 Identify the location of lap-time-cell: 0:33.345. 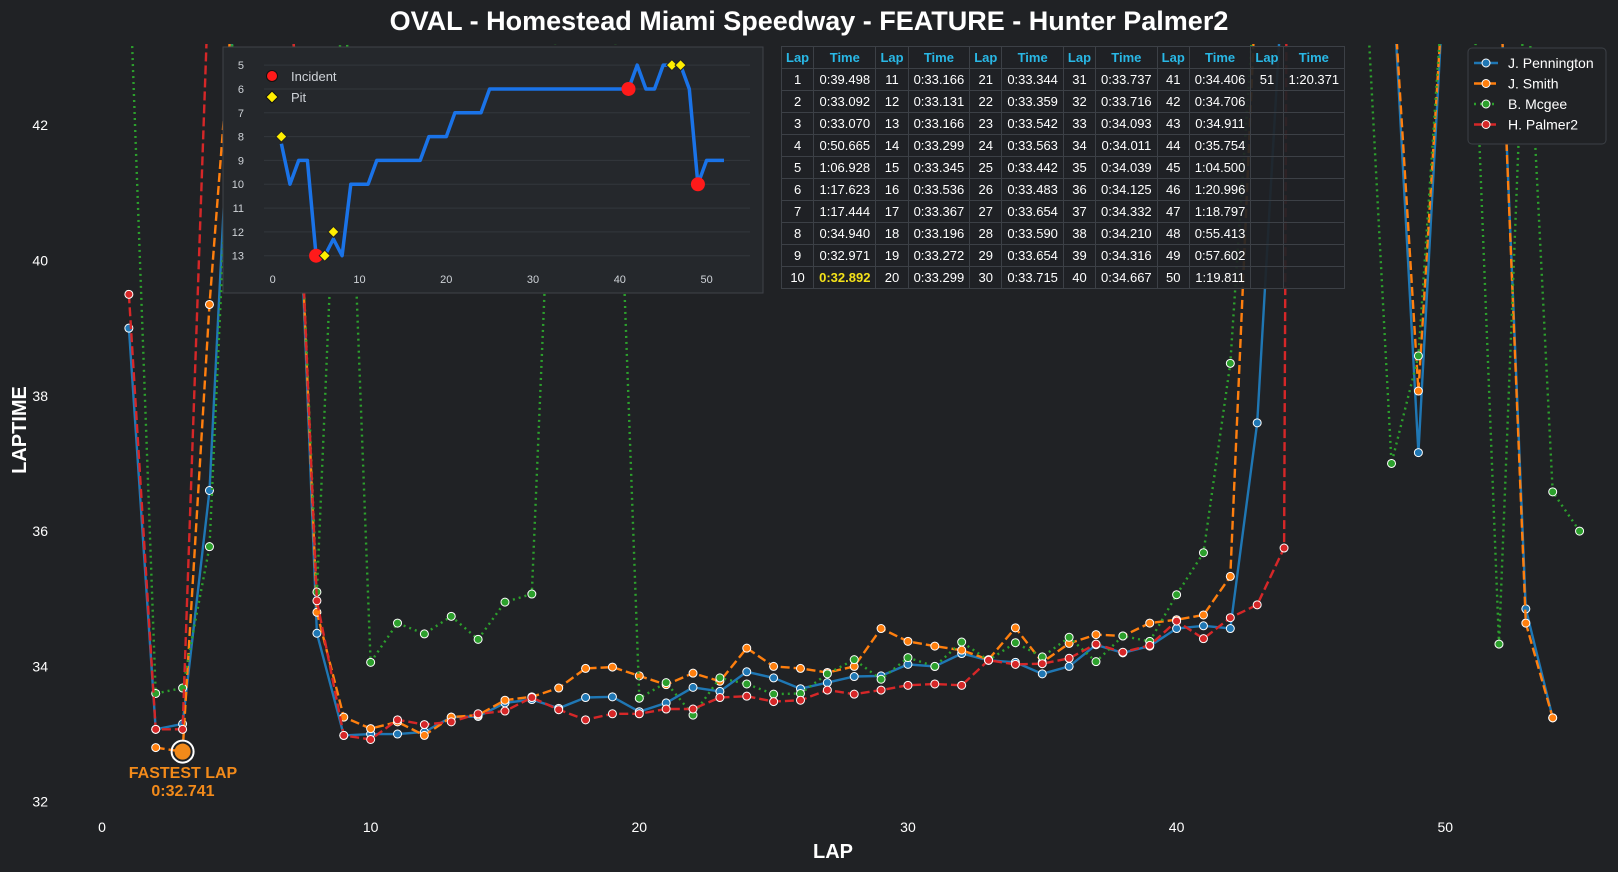
(939, 167).